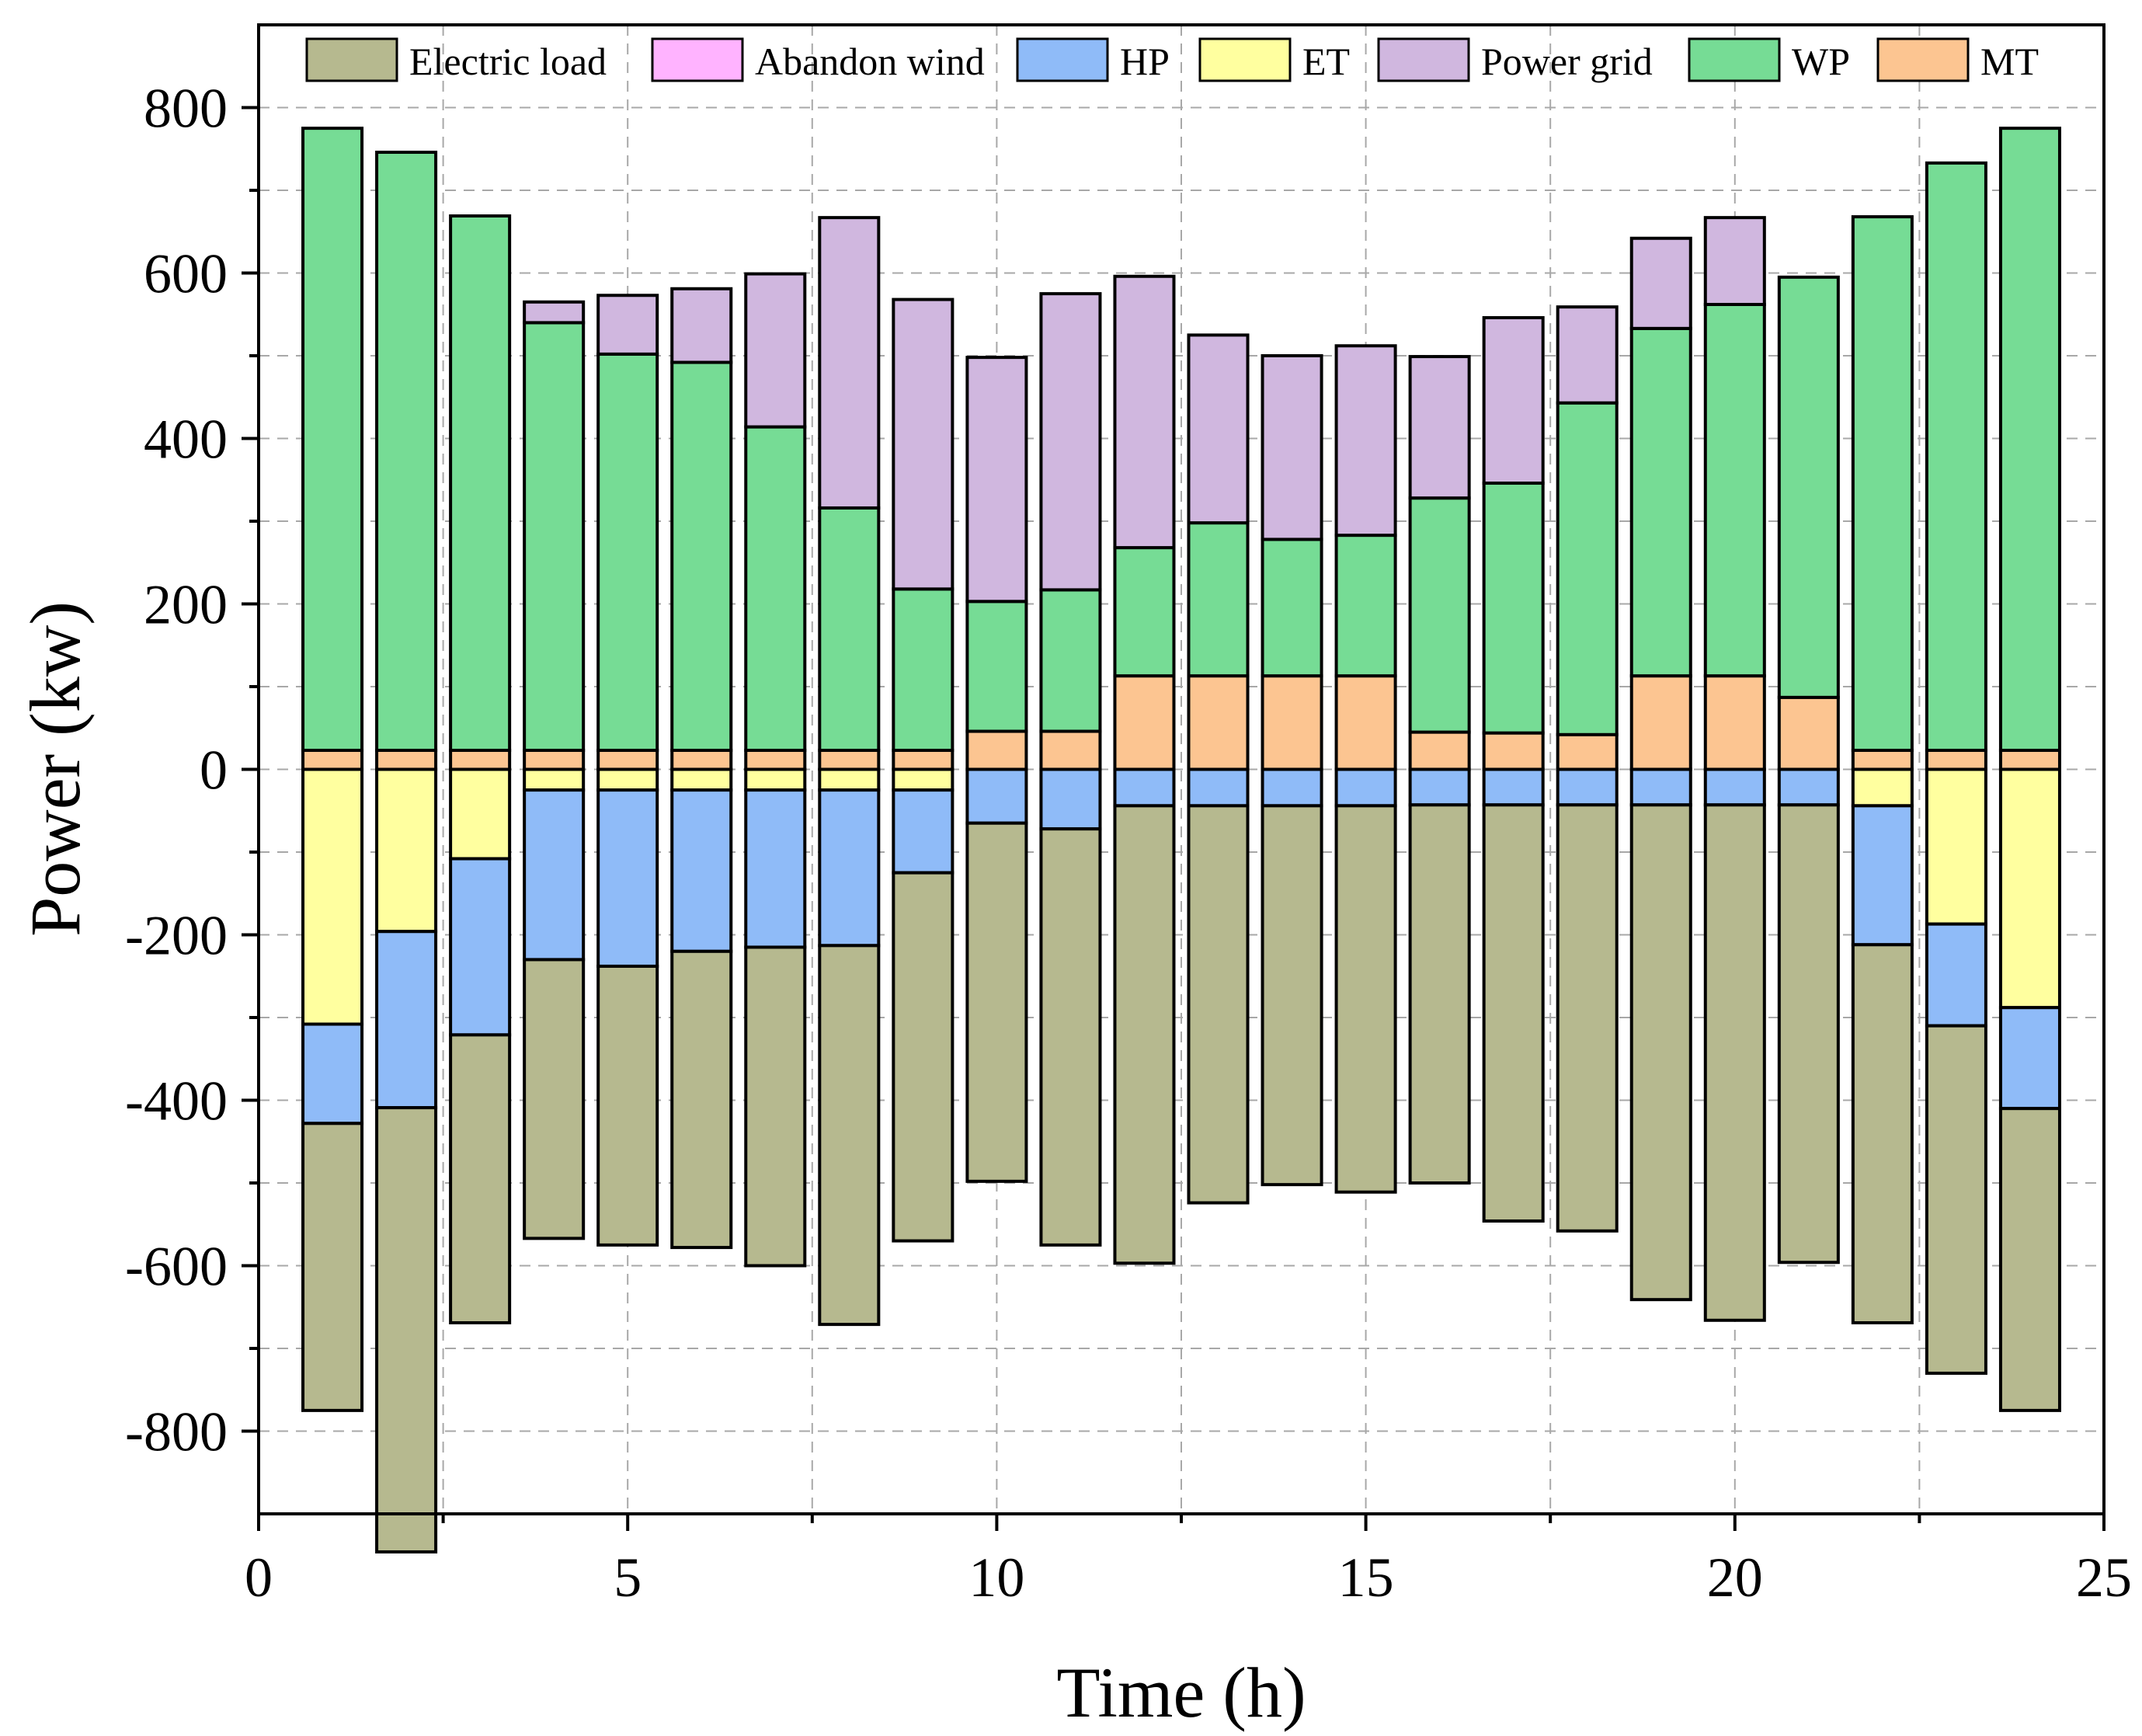  What do you see at coordinates (1821, 61) in the screenshot?
I see `legend-label-wp: WP` at bounding box center [1821, 61].